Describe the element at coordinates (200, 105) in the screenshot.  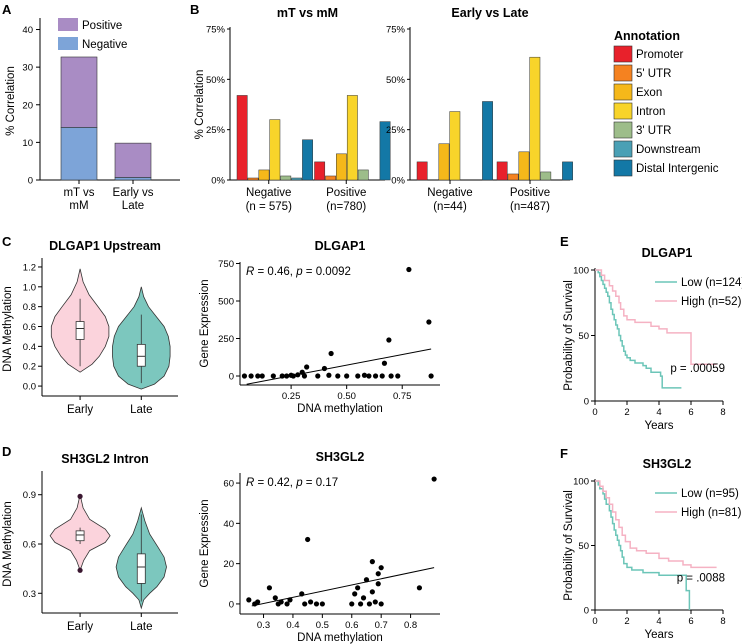
I see `b-y-axis-label: % Correlation` at that location.